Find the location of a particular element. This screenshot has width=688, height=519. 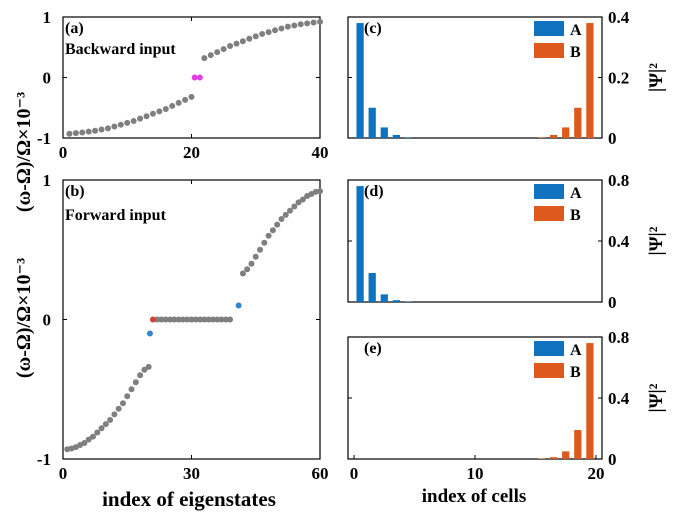

x-tick-label: 0 is located at coordinates (63, 152).